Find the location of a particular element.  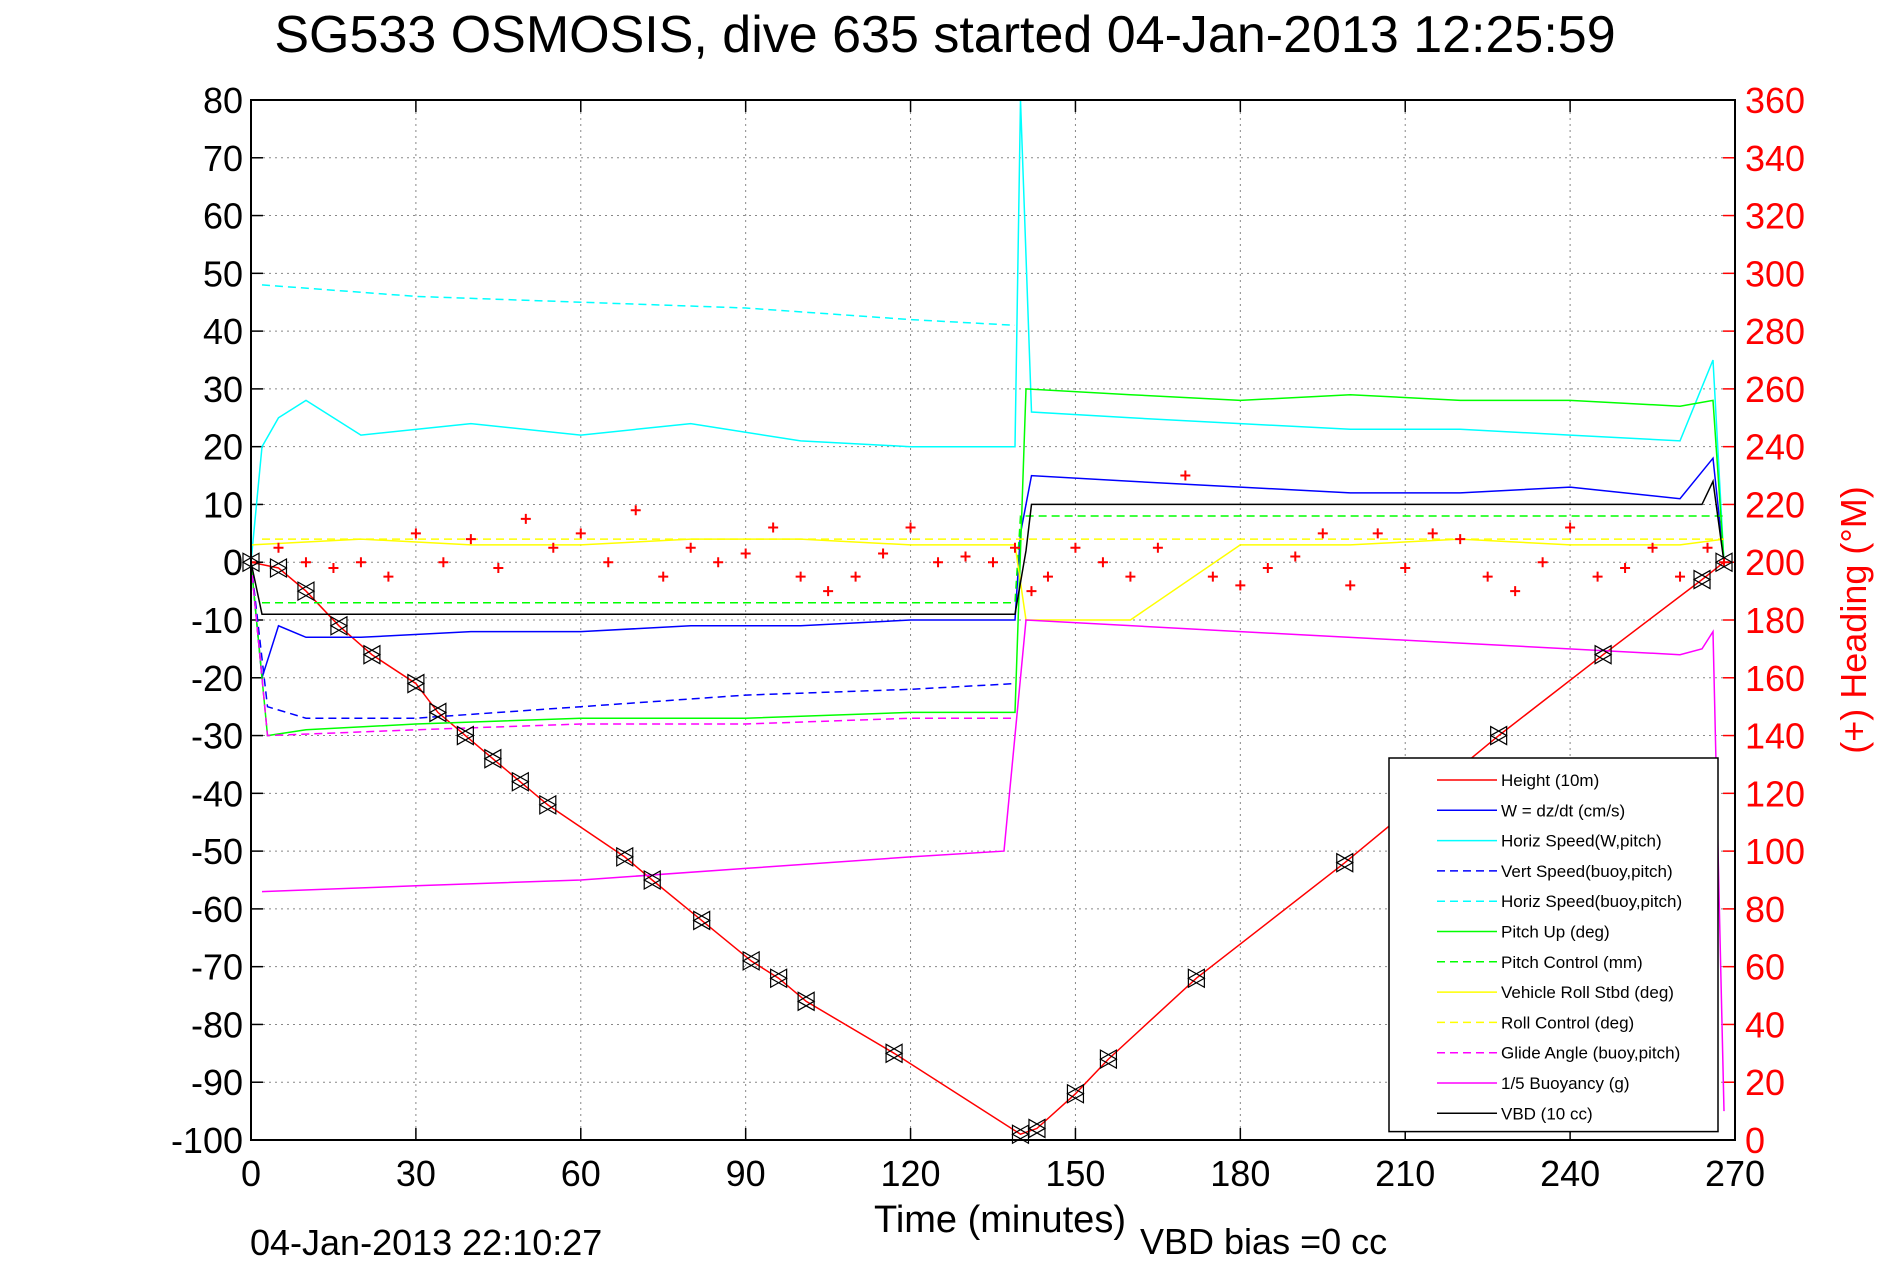

legend-box is located at coordinates (1553, 945).